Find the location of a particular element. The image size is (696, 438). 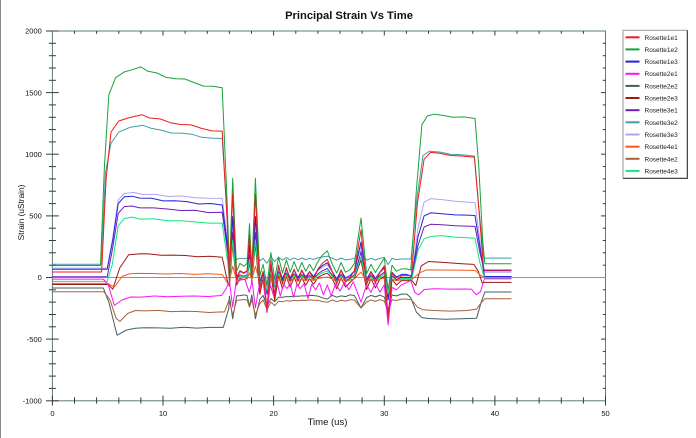

svg-text: -1000 is located at coordinates (32, 400).